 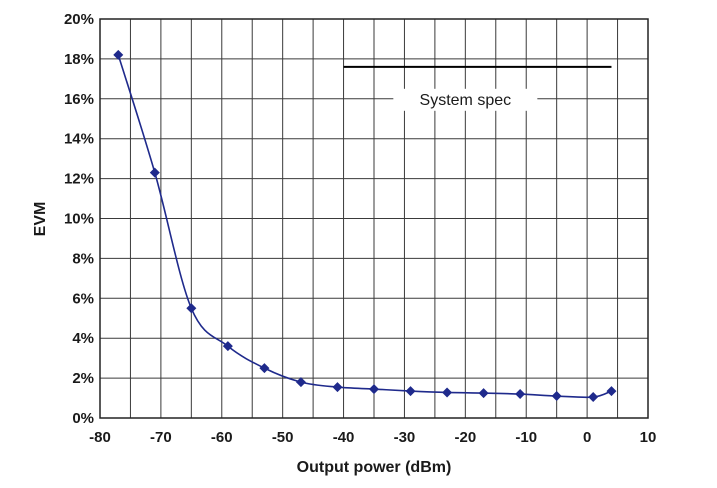 I want to click on y-tick-label: 10%, so click(x=79, y=219).